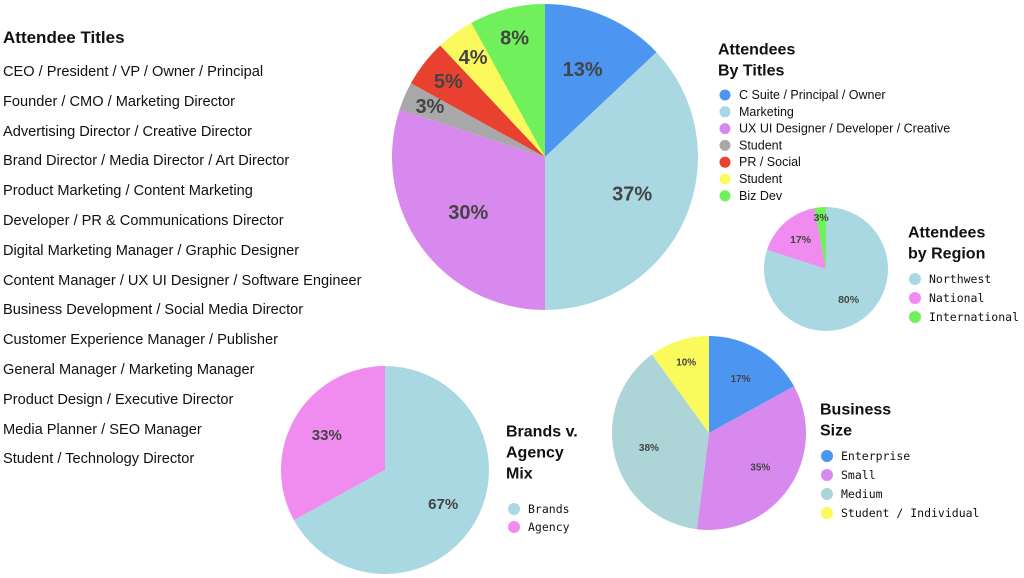 Image resolution: width=1024 pixels, height=578 pixels. Describe the element at coordinates (127, 131) in the screenshot. I see `attendee-title-item: Advertising Director / Creative Director` at that location.